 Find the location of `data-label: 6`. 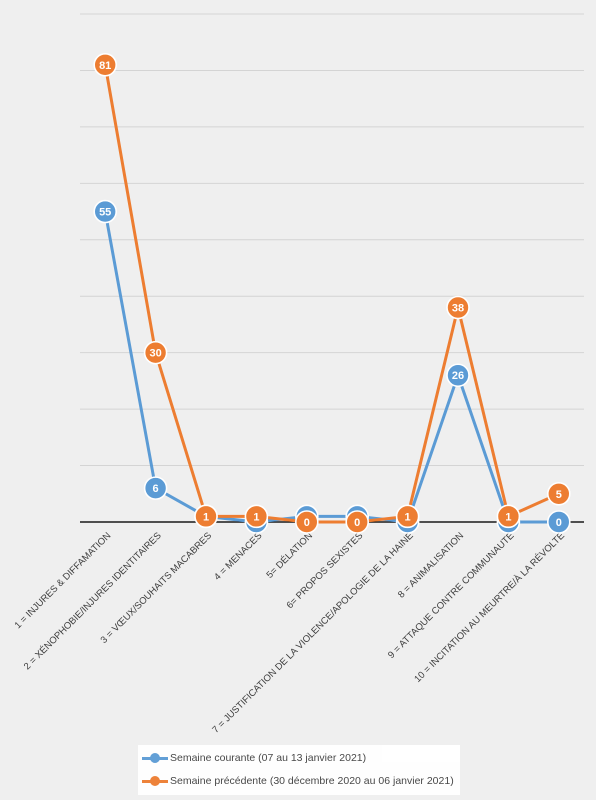

data-label: 6 is located at coordinates (156, 489).